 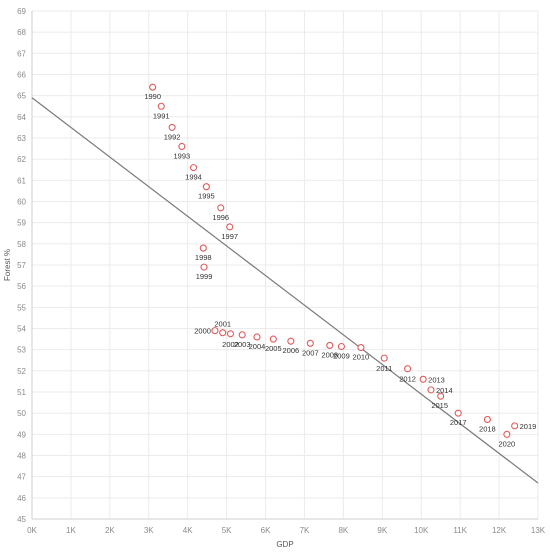 What do you see at coordinates (21, 75) in the screenshot?
I see `y-tick-label: 66` at bounding box center [21, 75].